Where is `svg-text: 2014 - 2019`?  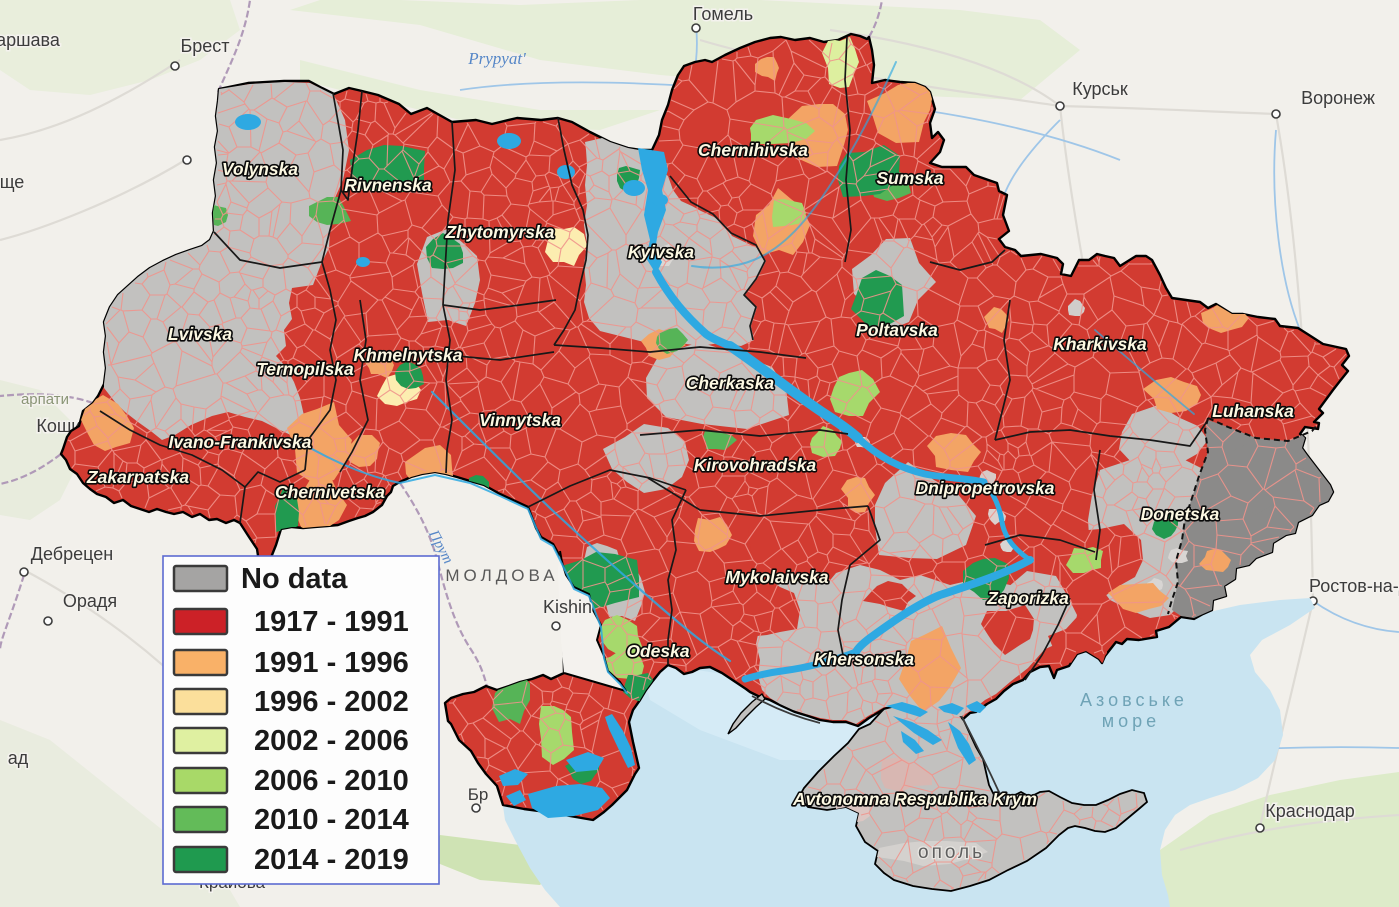 svg-text: 2014 - 2019 is located at coordinates (331, 860).